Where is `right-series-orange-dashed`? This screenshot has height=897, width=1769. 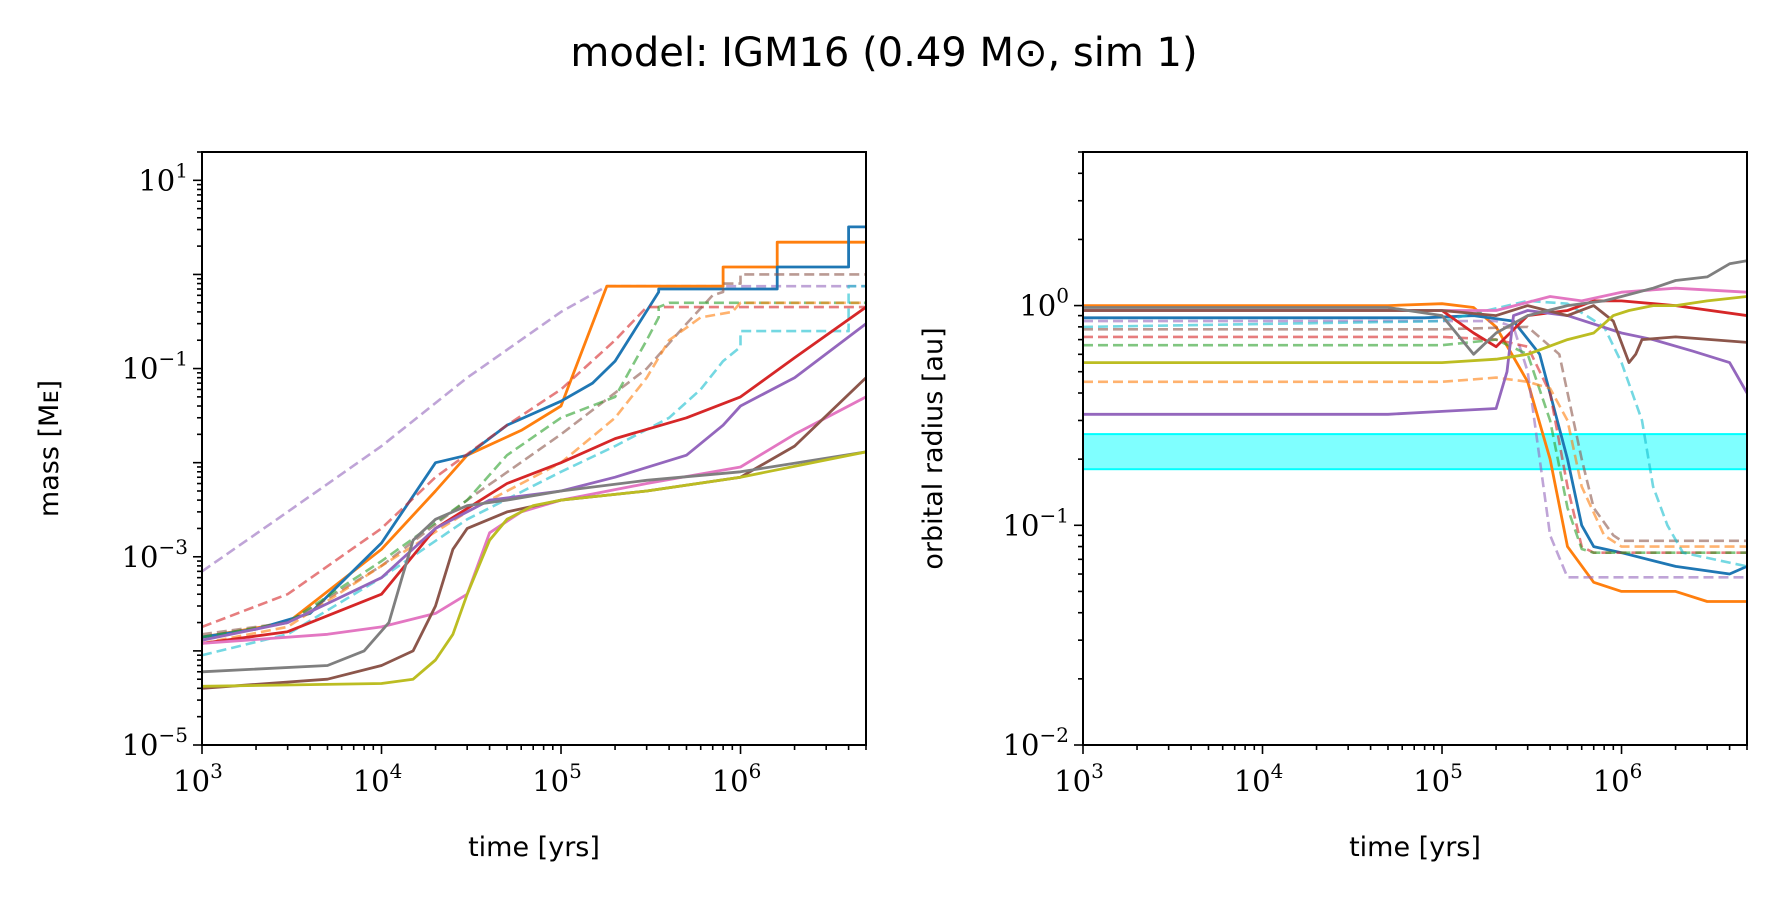 right-series-orange-dashed is located at coordinates (1415, 462).